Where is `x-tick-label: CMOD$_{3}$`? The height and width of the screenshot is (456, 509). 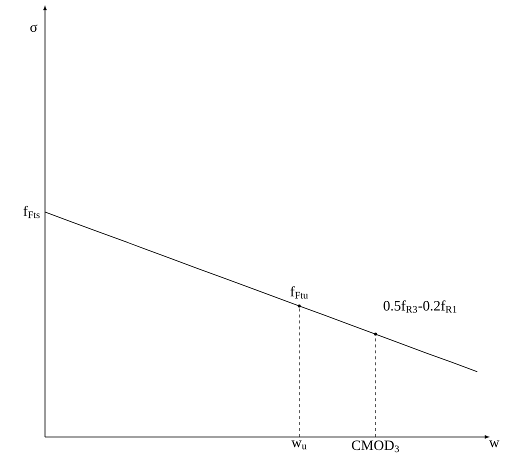 x-tick-label: CMOD$_{3}$ is located at coordinates (375, 446).